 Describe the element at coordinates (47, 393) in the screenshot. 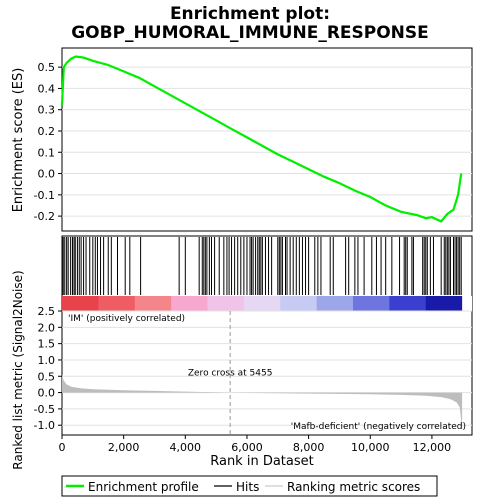

I see `metric-y-tick-label: 0.0` at that location.